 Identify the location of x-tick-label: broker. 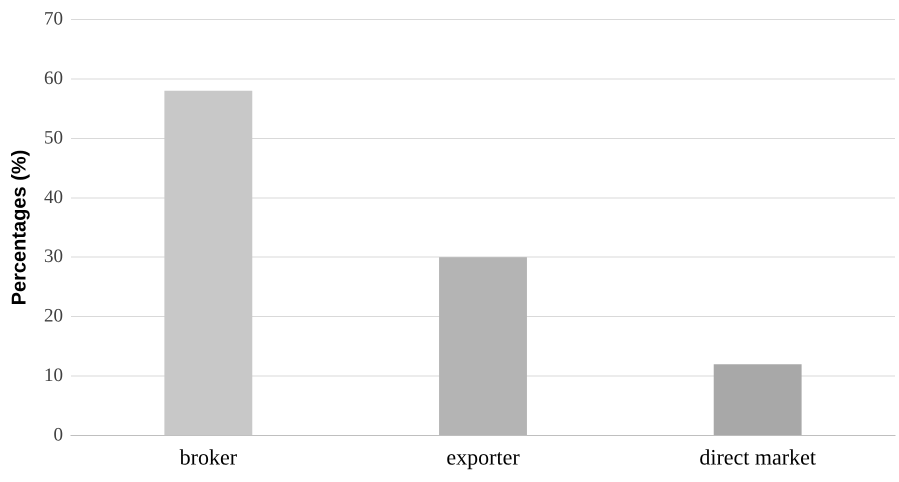
(209, 457).